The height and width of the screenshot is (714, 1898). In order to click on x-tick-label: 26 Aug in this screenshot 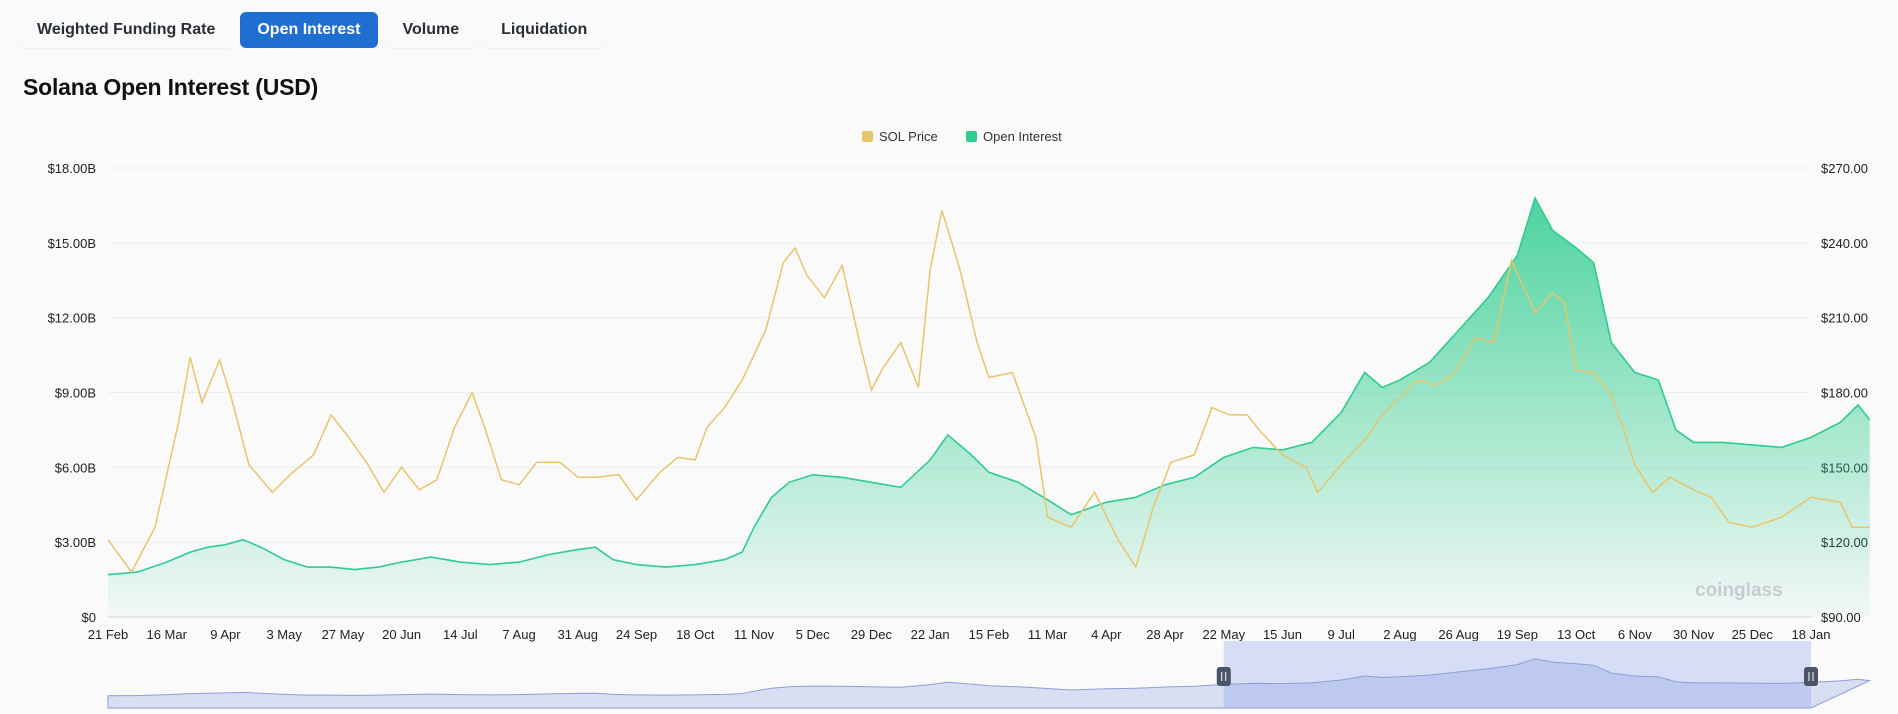, I will do `click(1458, 634)`.